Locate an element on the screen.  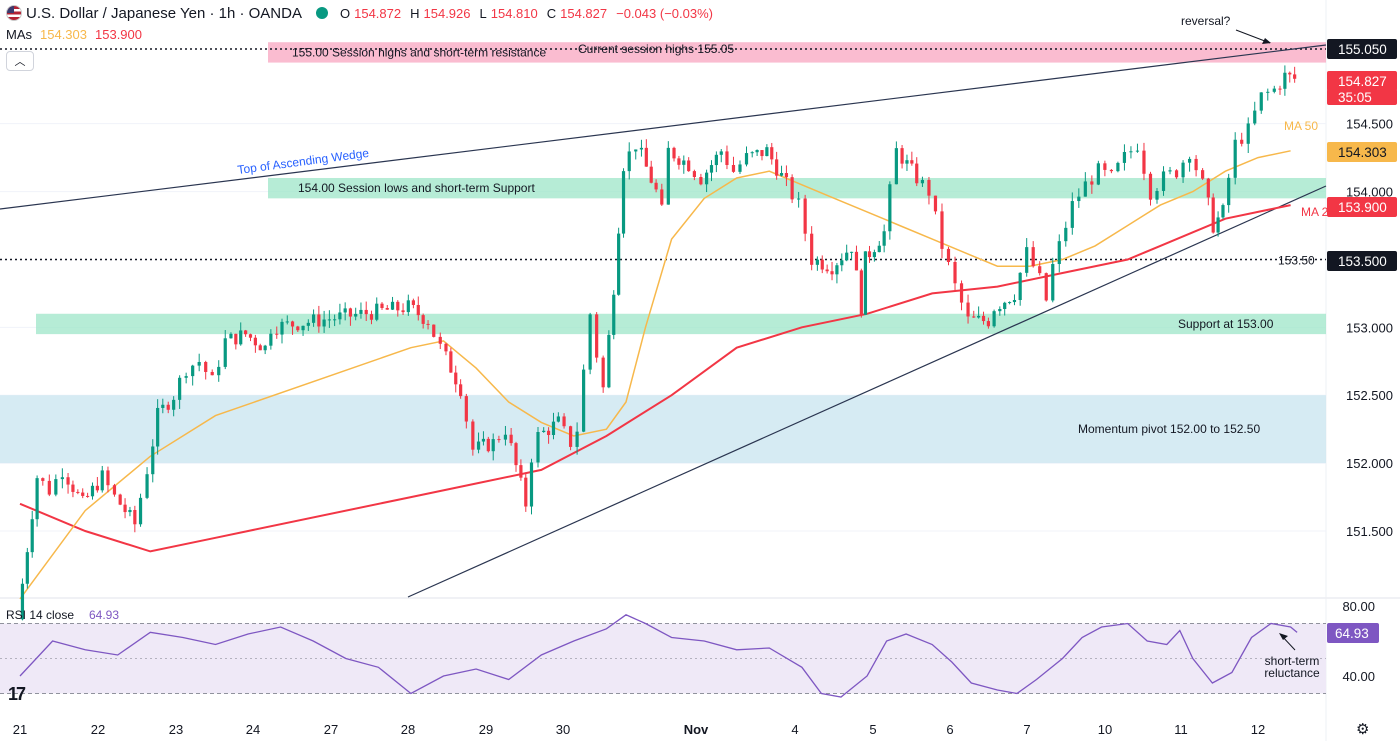
price-tag-countdown is located at coordinates (1362, 97).